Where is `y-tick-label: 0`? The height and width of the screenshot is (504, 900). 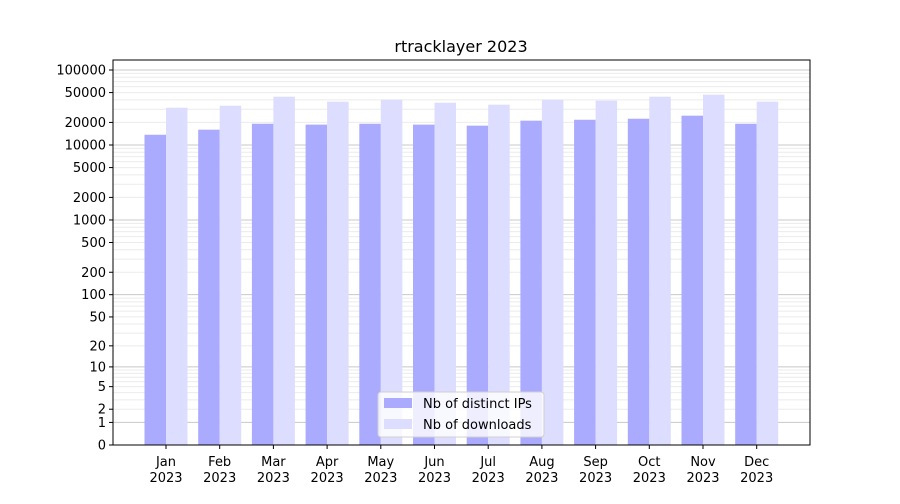
y-tick-label: 0 is located at coordinates (102, 446).